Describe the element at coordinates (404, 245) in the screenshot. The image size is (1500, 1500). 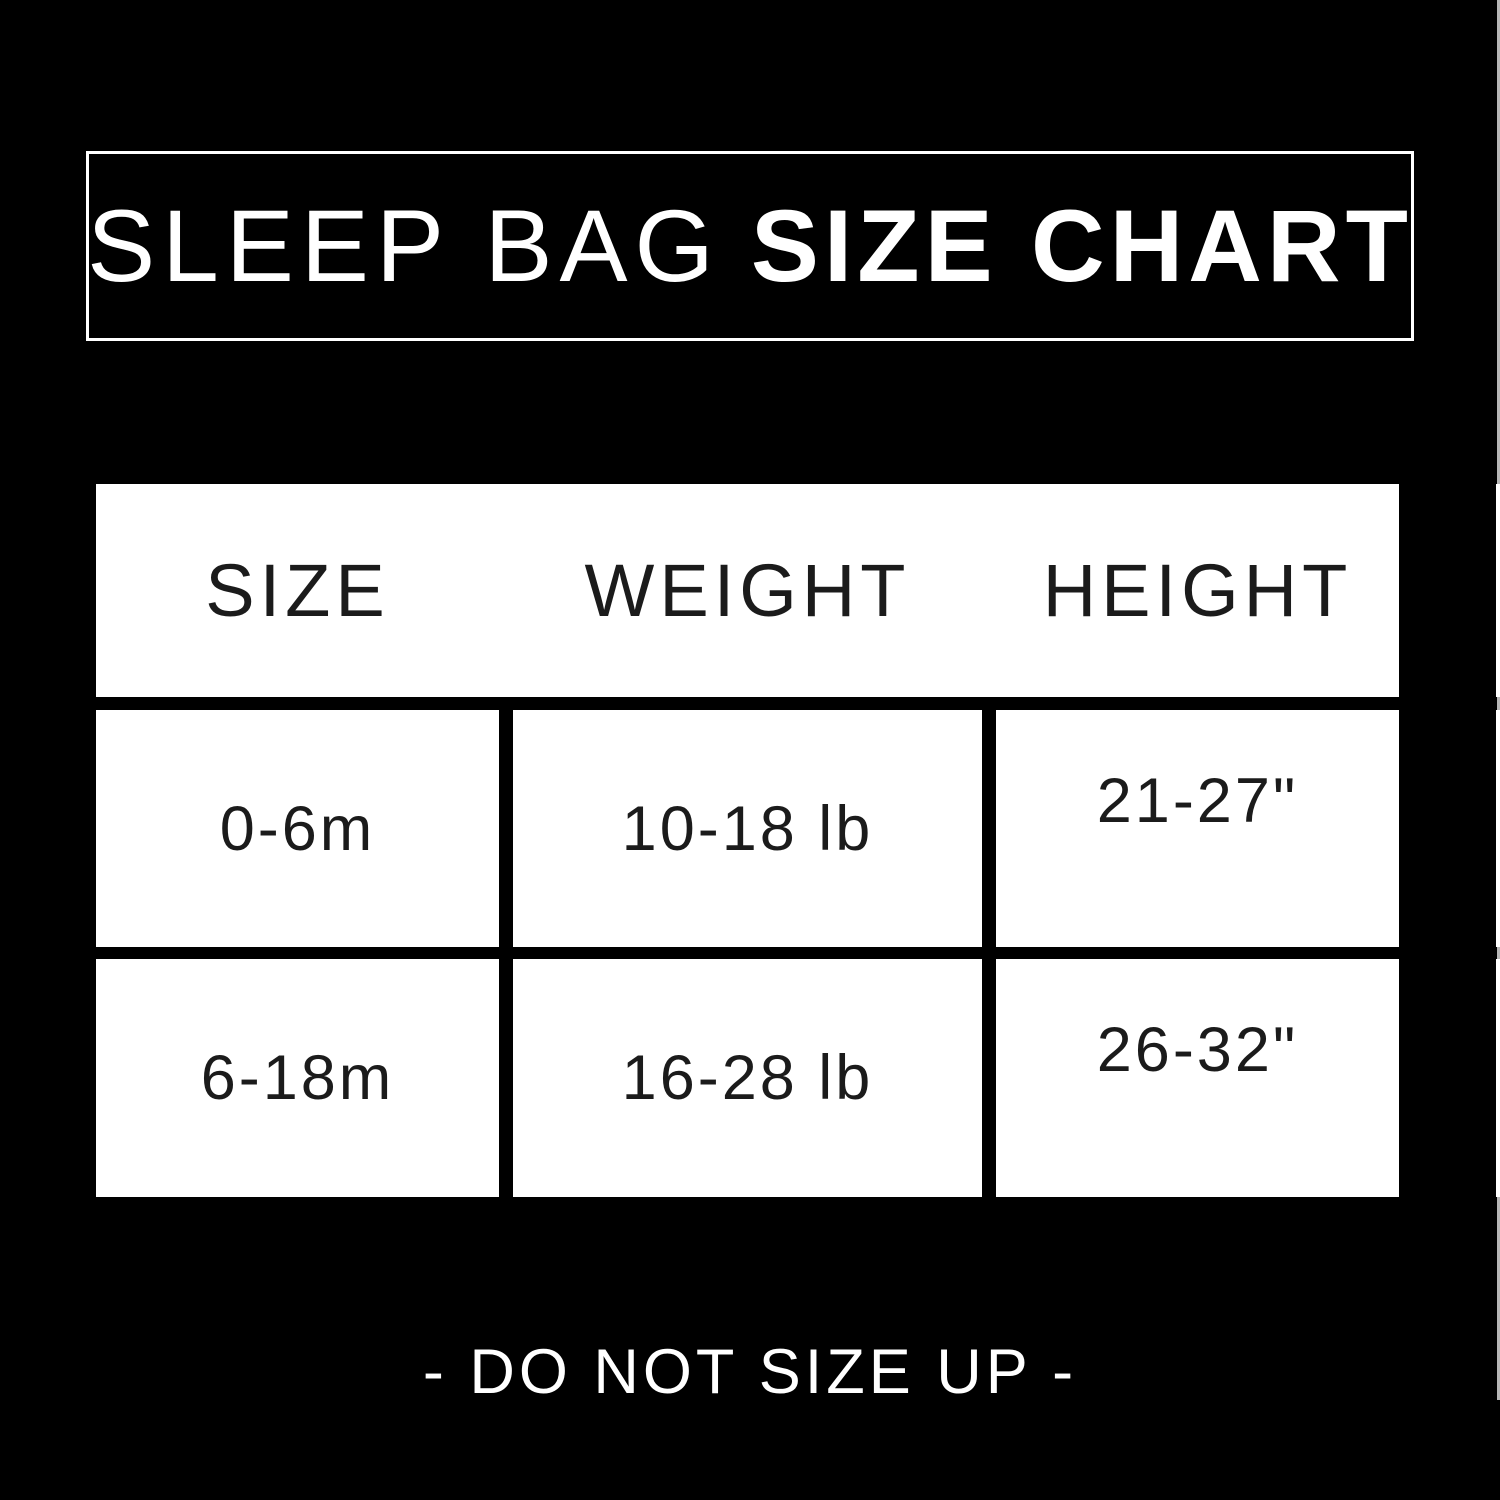
I see `title-text-light: SLEEP BAG` at that location.